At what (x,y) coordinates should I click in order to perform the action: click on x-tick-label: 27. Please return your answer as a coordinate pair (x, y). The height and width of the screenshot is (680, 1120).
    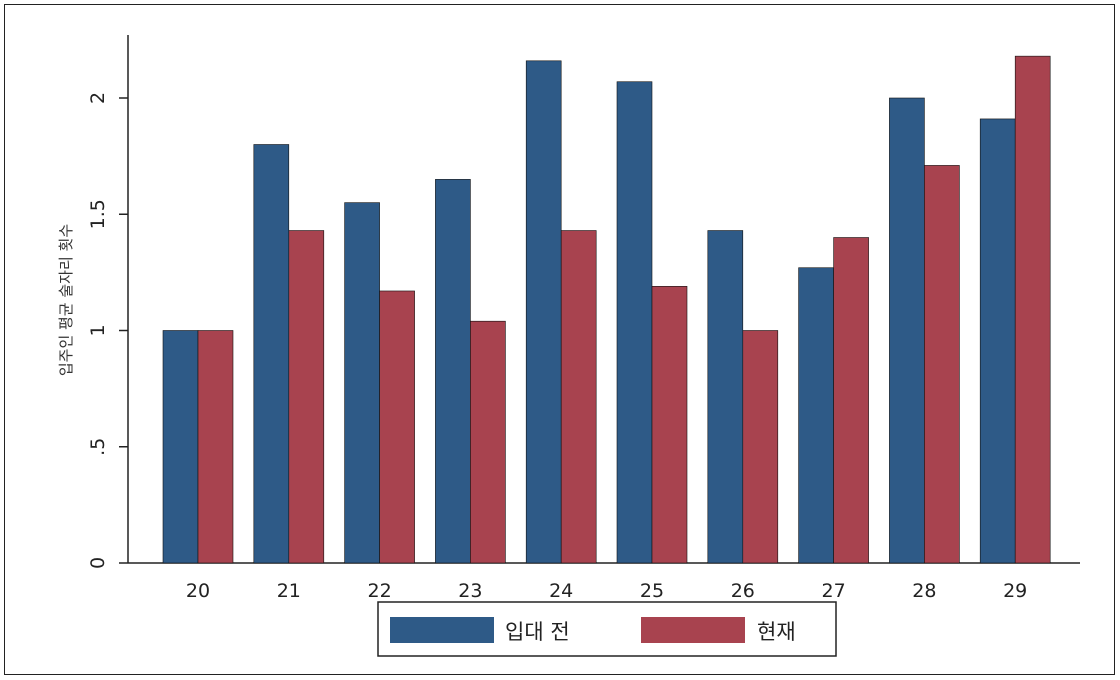
    Looking at the image, I should click on (834, 591).